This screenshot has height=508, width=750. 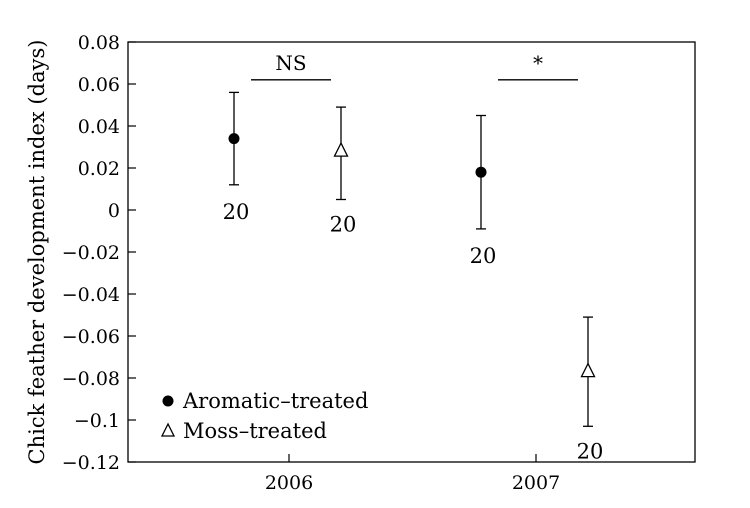 What do you see at coordinates (91, 379) in the screenshot?
I see `y-tick-label: −0.08` at bounding box center [91, 379].